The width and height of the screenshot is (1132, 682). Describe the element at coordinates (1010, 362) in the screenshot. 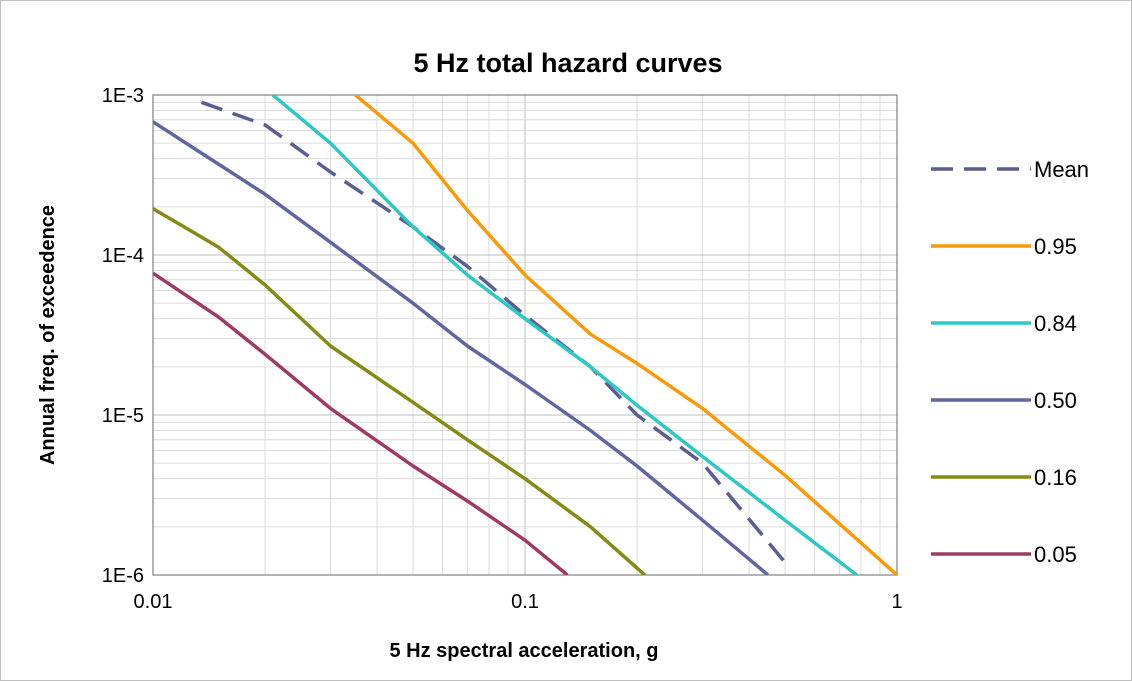

I see `legend: Mean 0.95 0.84 0.50 0.16 0.05` at that location.